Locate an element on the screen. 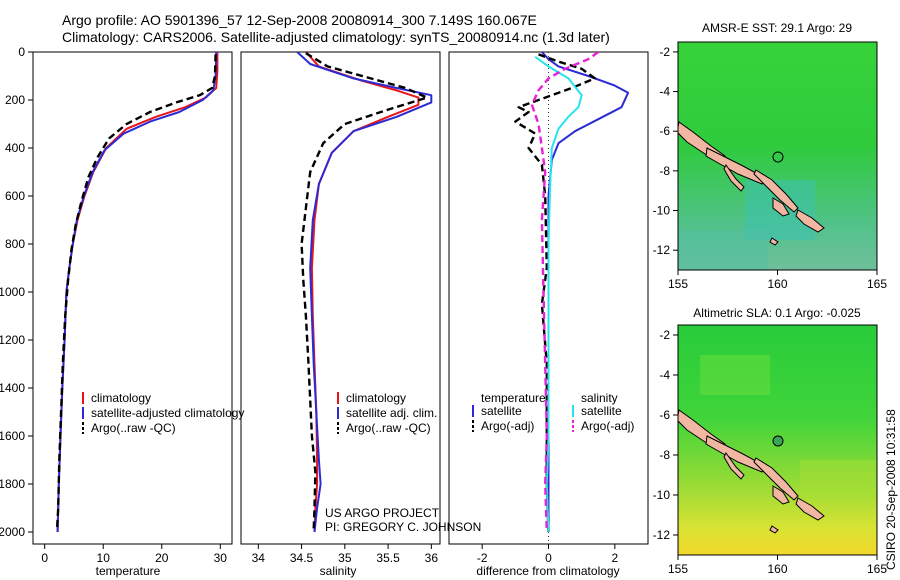 This screenshot has height=580, width=900. sla-map-title: Altimetric SLA: 0.1 Argo: -0.025 is located at coordinates (777, 313).